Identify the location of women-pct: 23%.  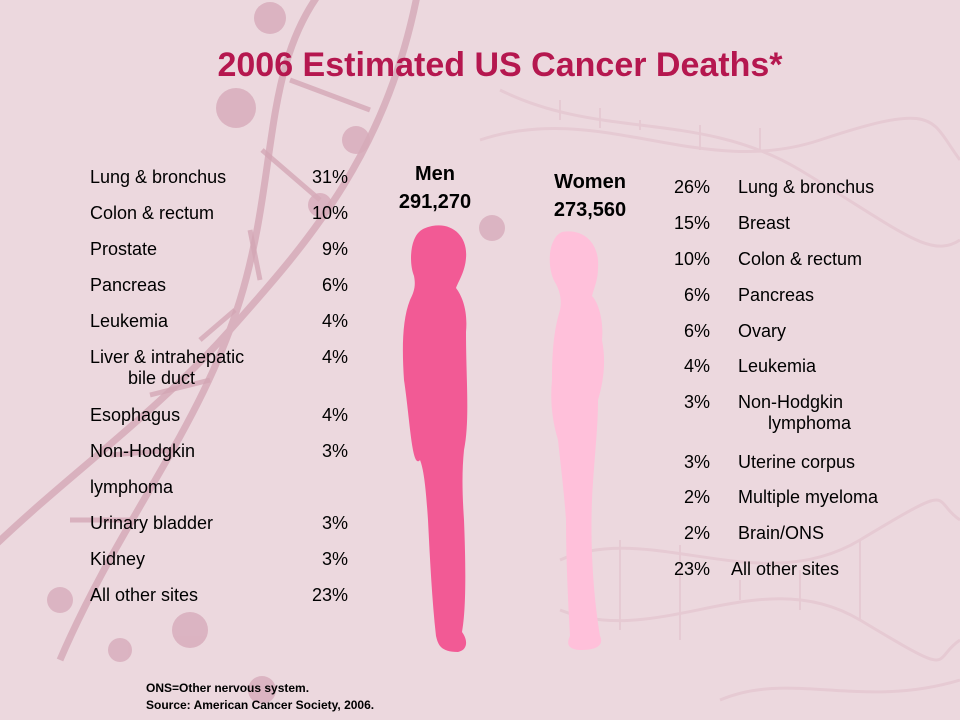
(691, 569).